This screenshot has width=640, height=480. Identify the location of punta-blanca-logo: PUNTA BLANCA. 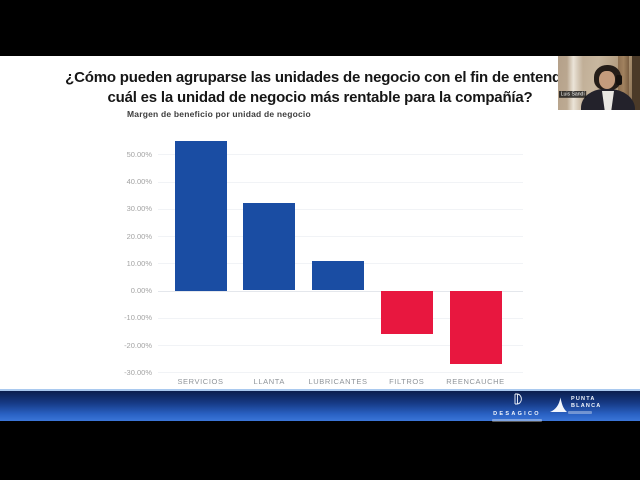
(575, 405).